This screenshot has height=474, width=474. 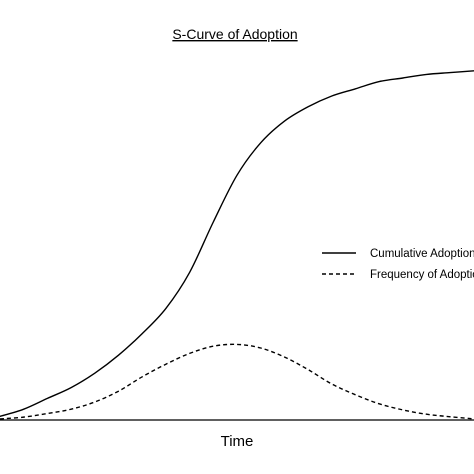 I want to click on x-axis-label: Time, so click(x=237, y=441).